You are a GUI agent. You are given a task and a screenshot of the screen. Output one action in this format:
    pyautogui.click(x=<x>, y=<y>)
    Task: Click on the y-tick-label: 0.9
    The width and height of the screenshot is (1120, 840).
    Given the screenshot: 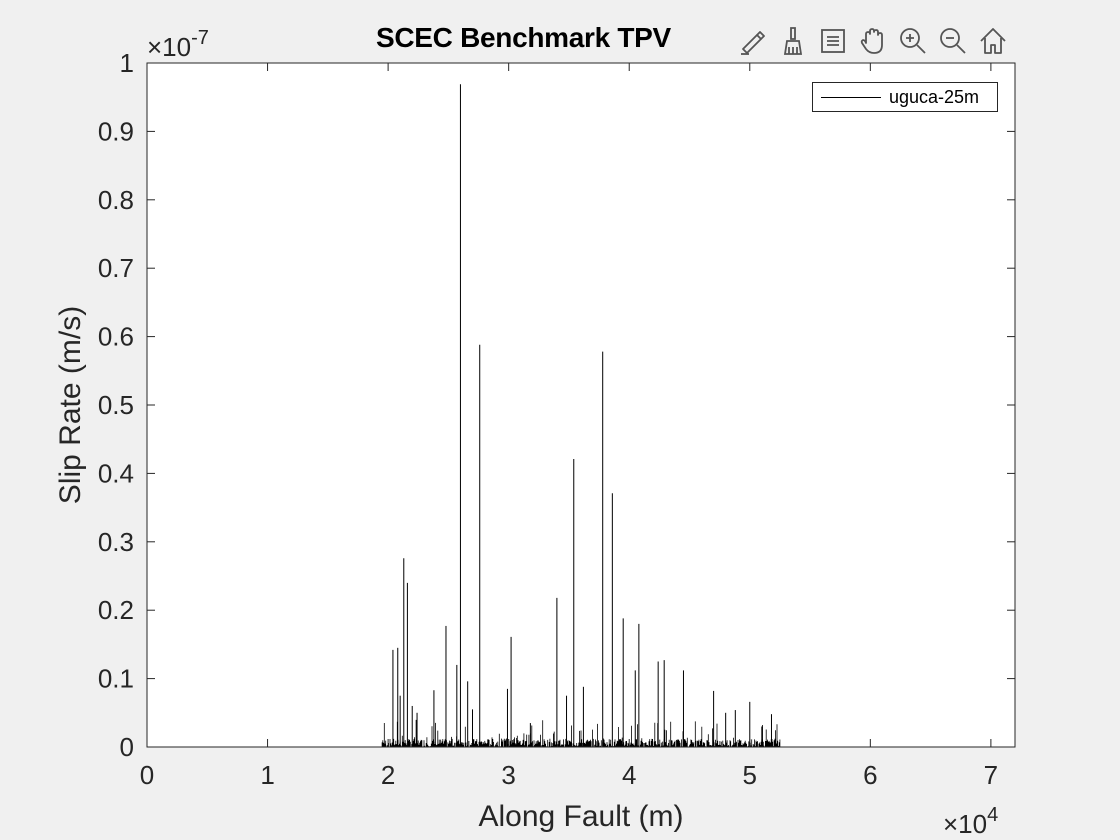 What is the action you would take?
    pyautogui.click(x=116, y=131)
    